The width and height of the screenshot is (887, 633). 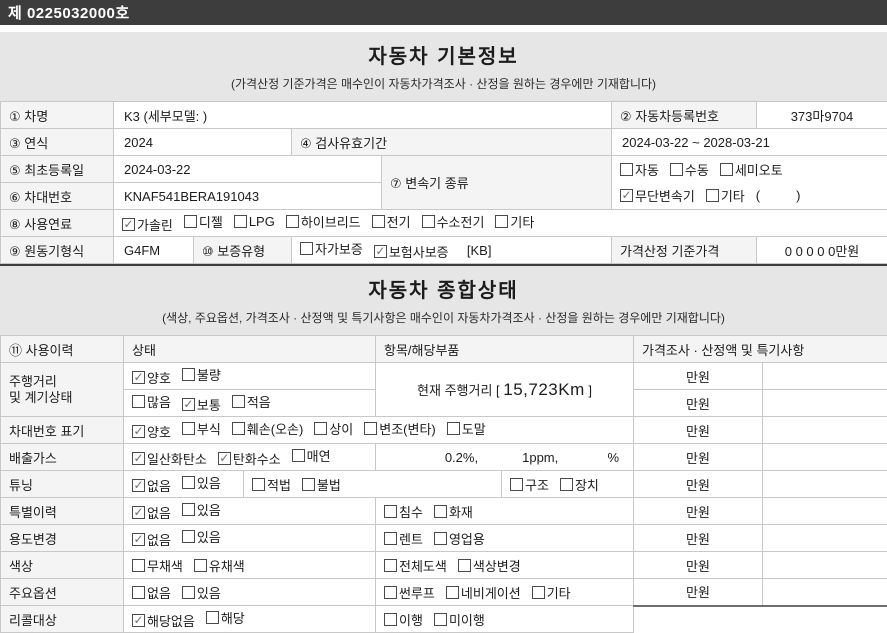 I want to click on price-cell-color: 만원, so click(x=698, y=565).